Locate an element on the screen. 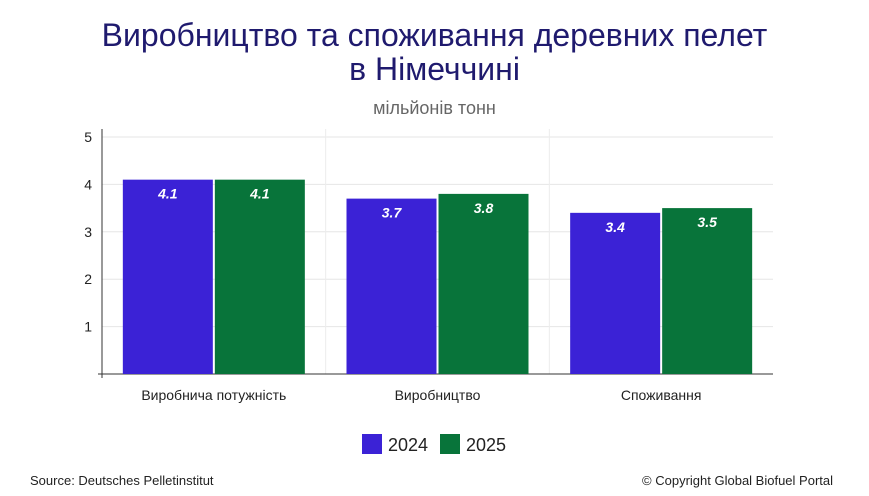 This screenshot has width=869, height=496. legend-swatch-2025 is located at coordinates (450, 444).